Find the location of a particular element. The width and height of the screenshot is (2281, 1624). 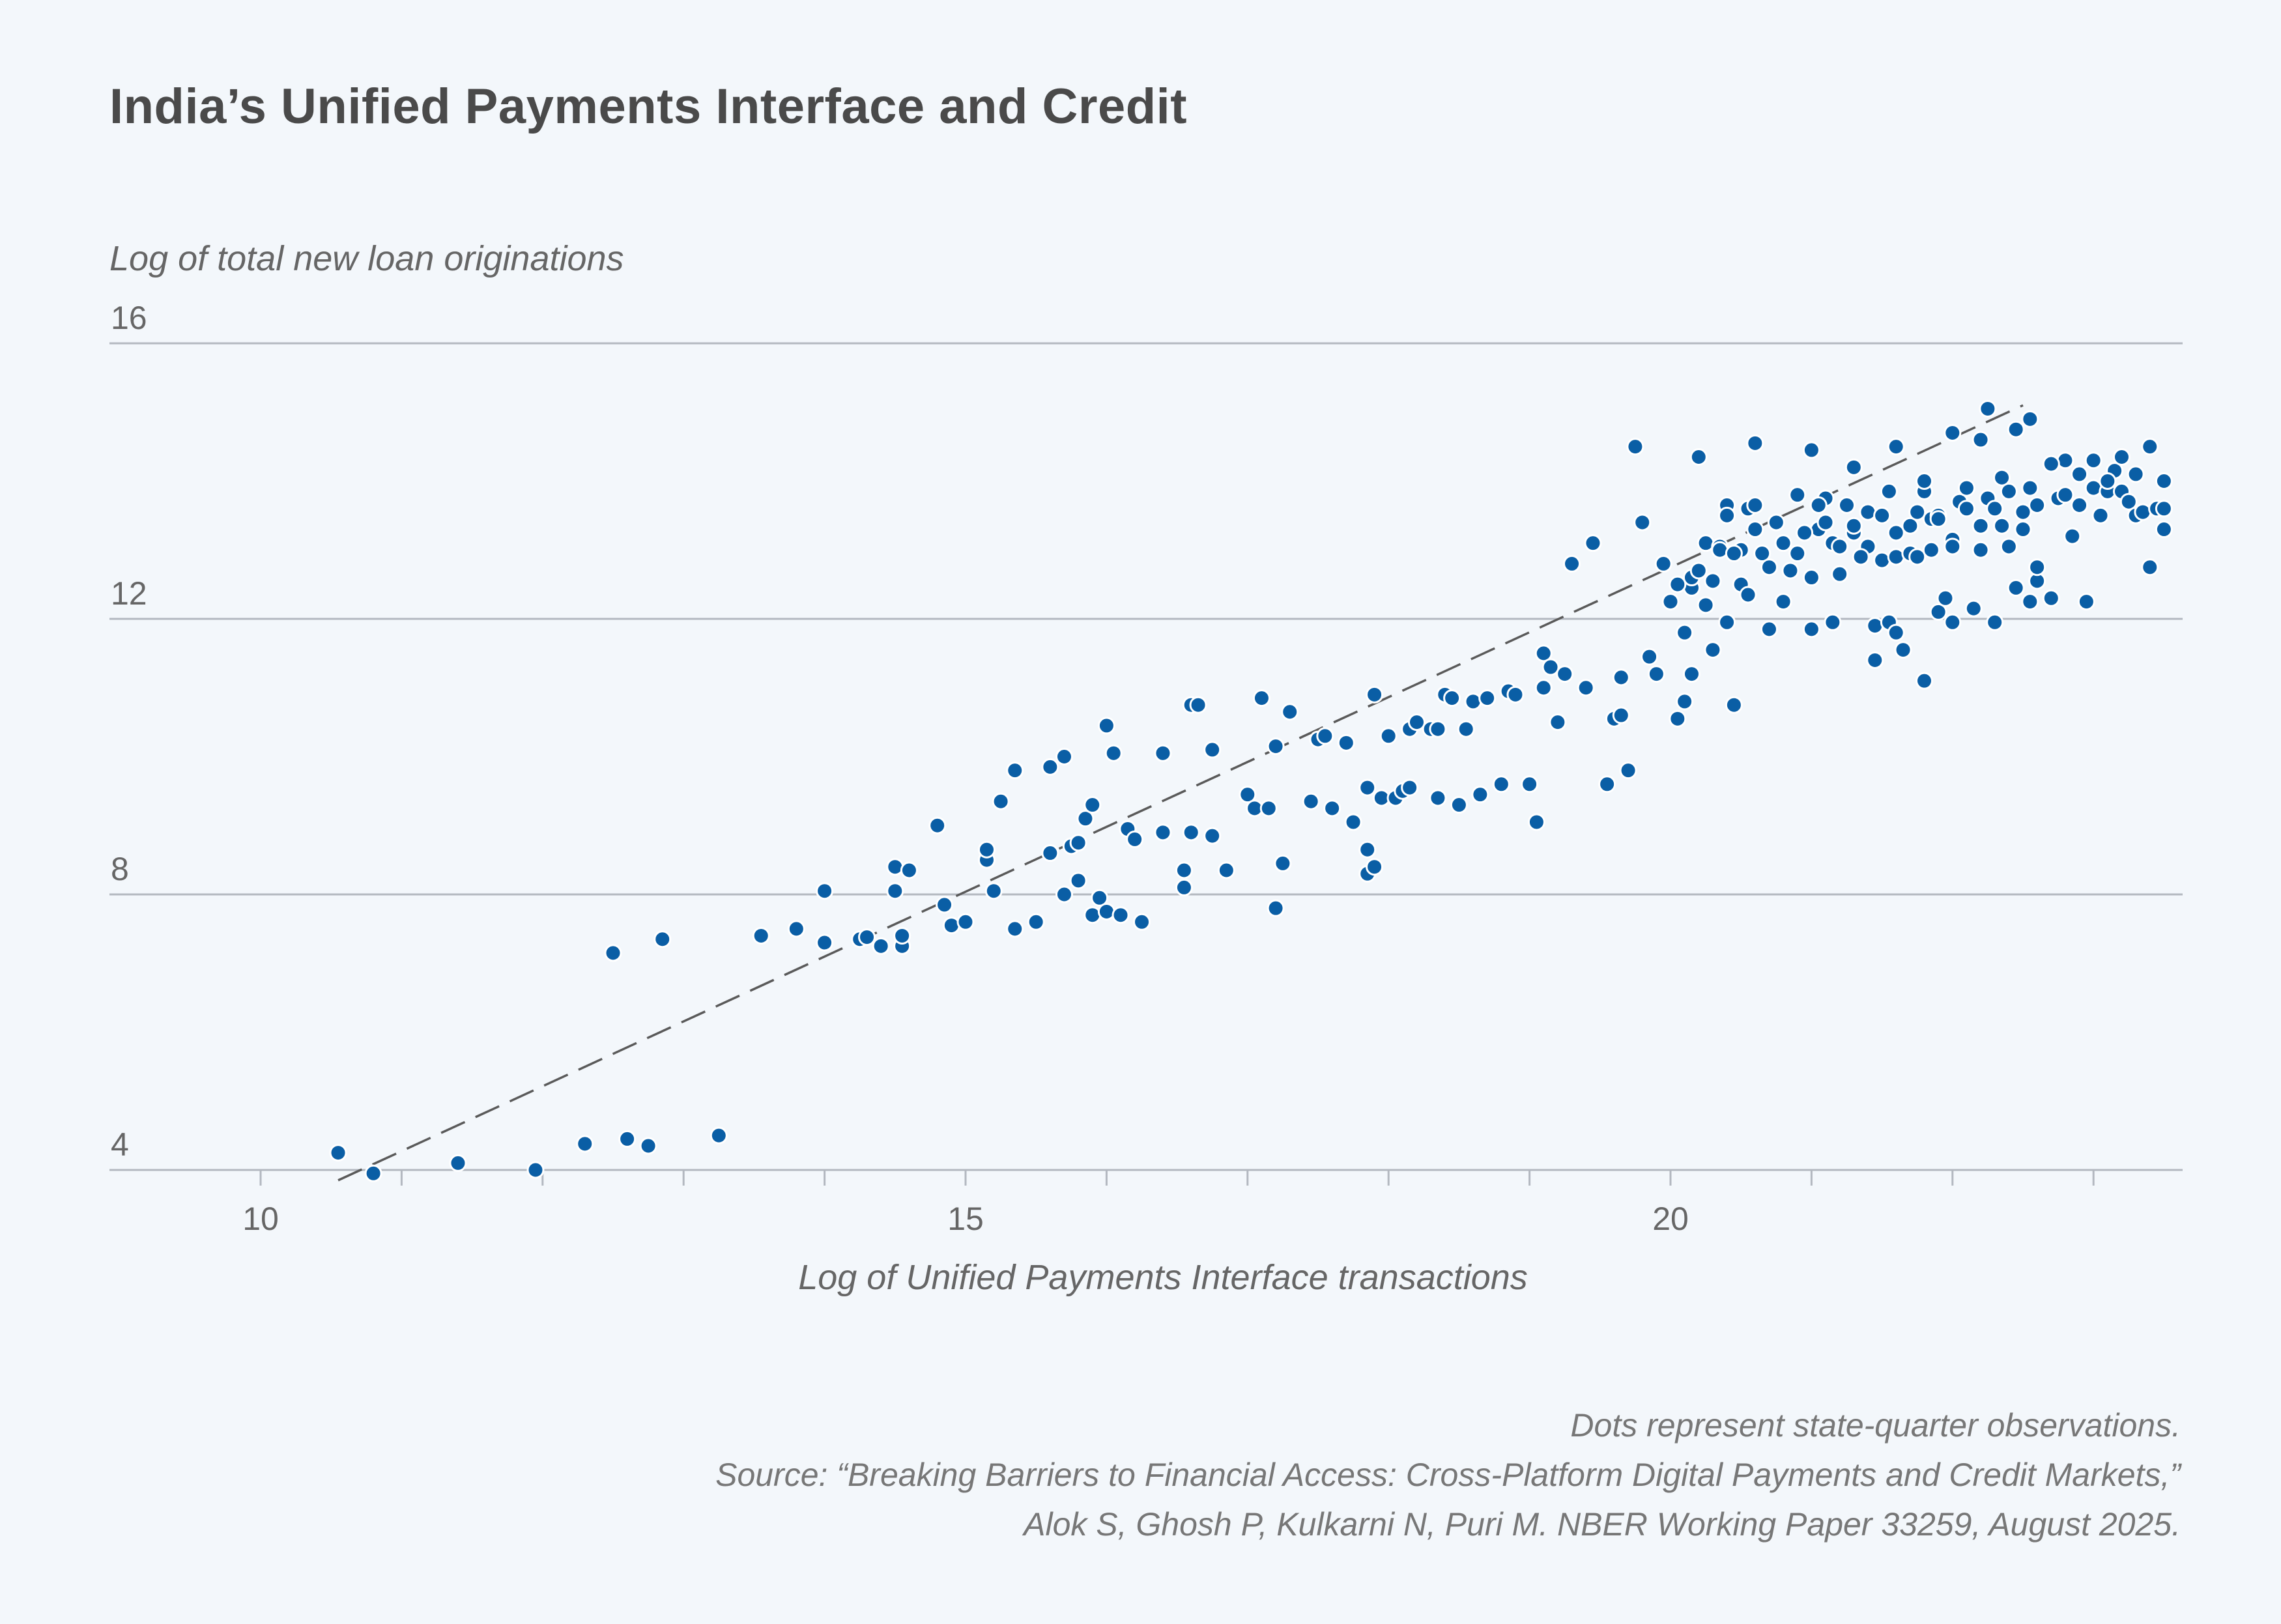

x-axis: 10 15 20 is located at coordinates (1168, 1203).